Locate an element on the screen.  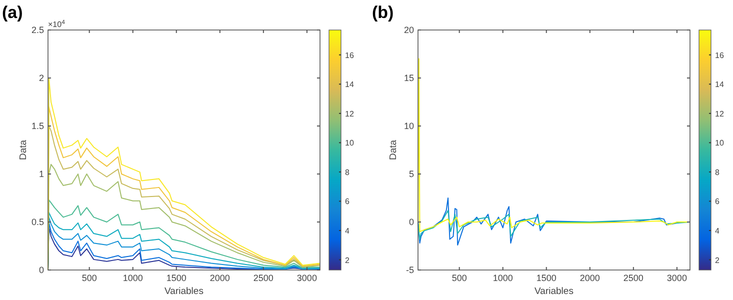
chart-title: (b) is located at coordinates (383, 12).